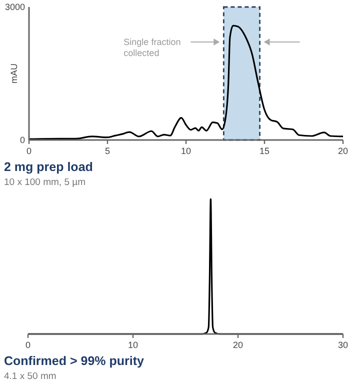  Describe the element at coordinates (14, 74) in the screenshot. I see `y-axis-title: mAU` at that location.